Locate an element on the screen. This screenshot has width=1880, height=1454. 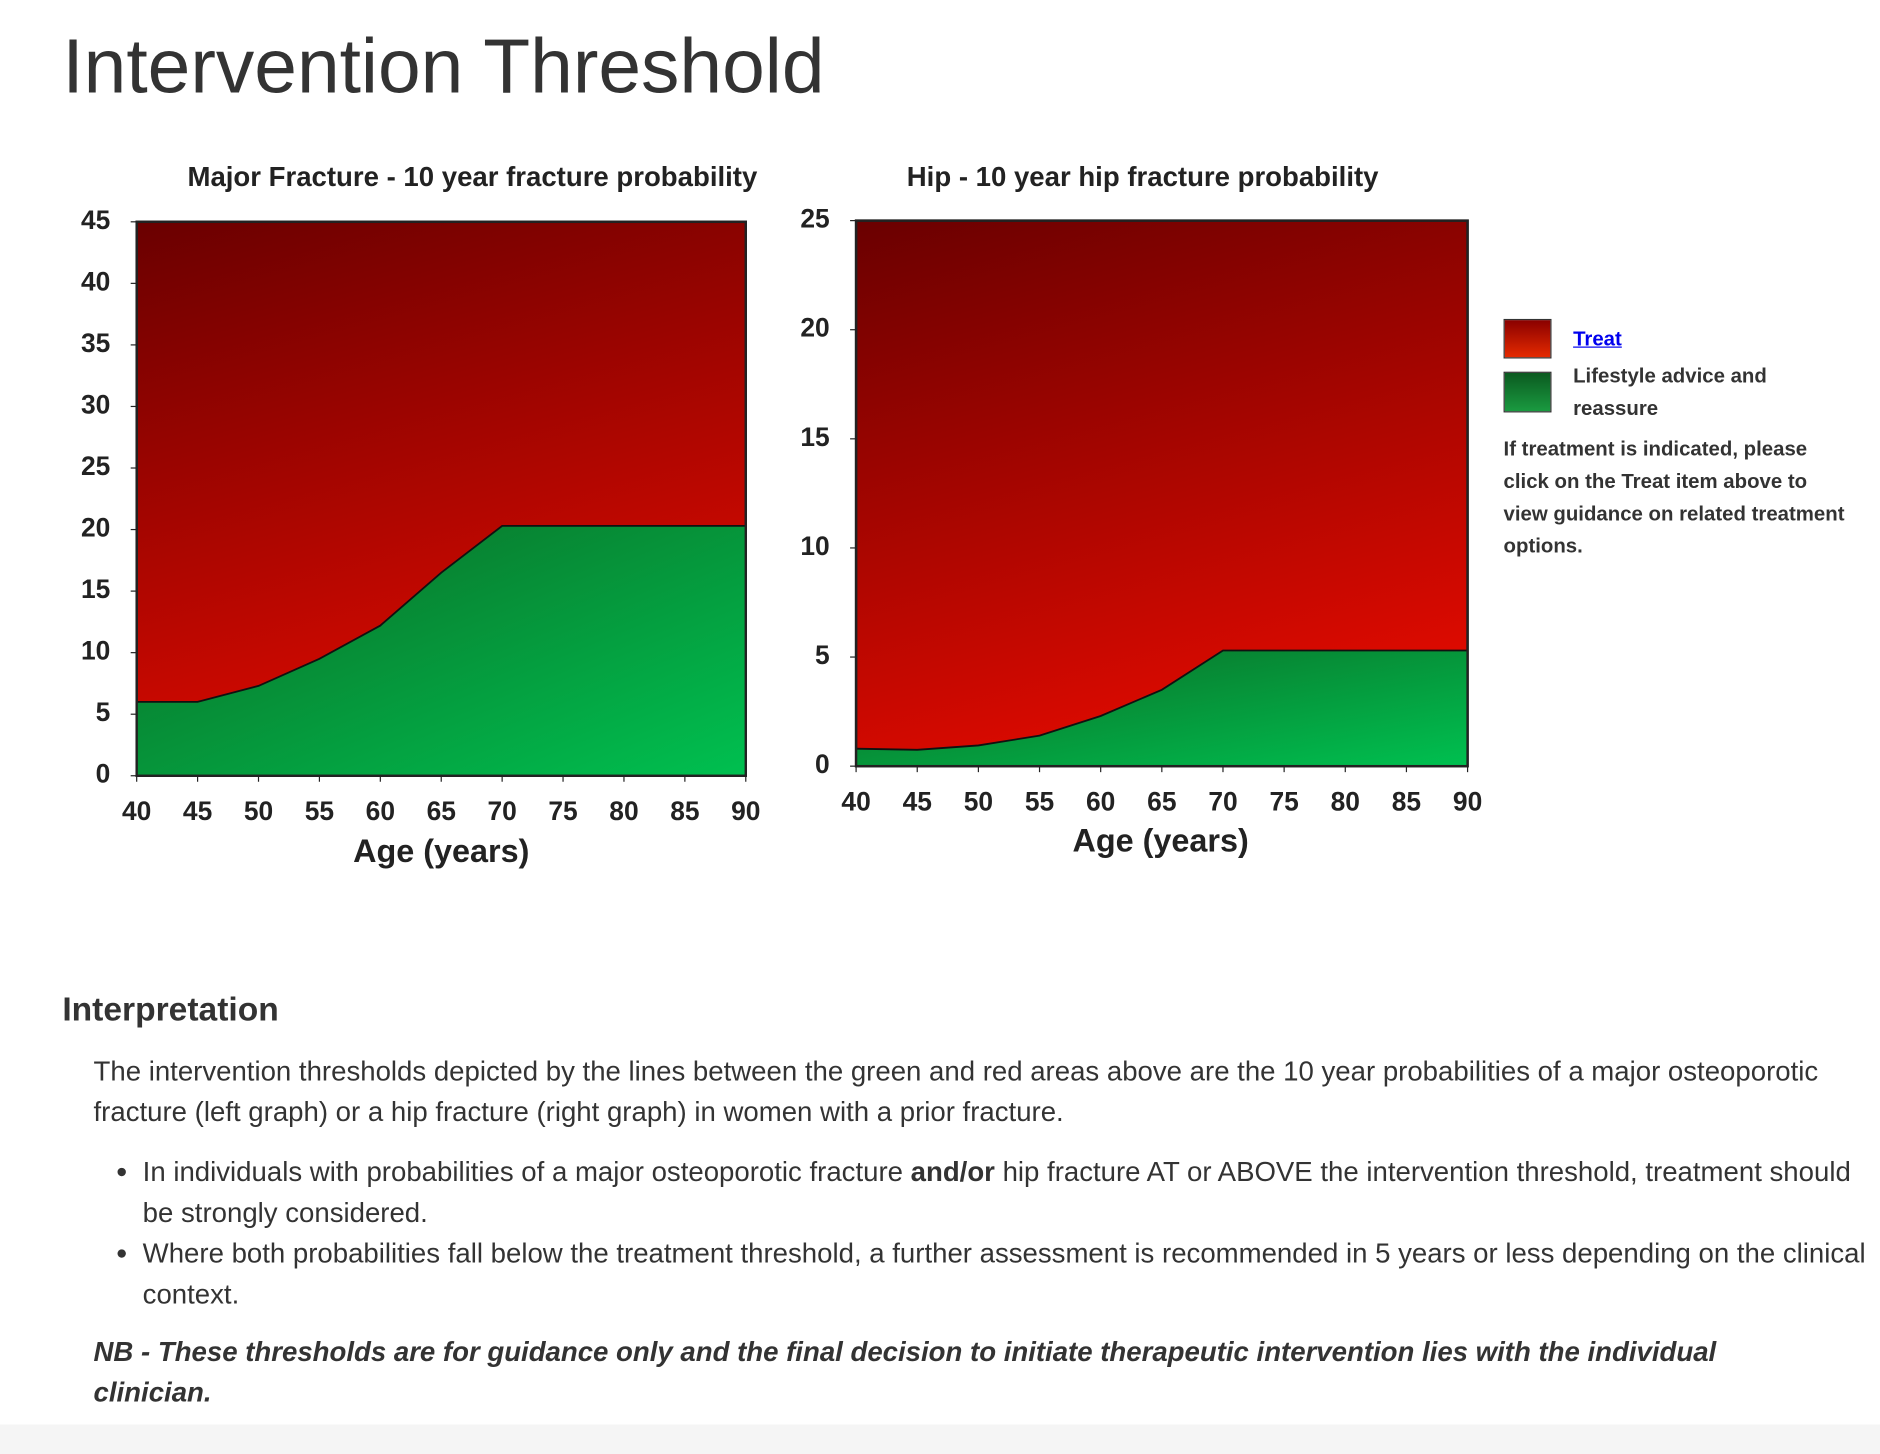
y-tick-label: 30 is located at coordinates (95, 404).